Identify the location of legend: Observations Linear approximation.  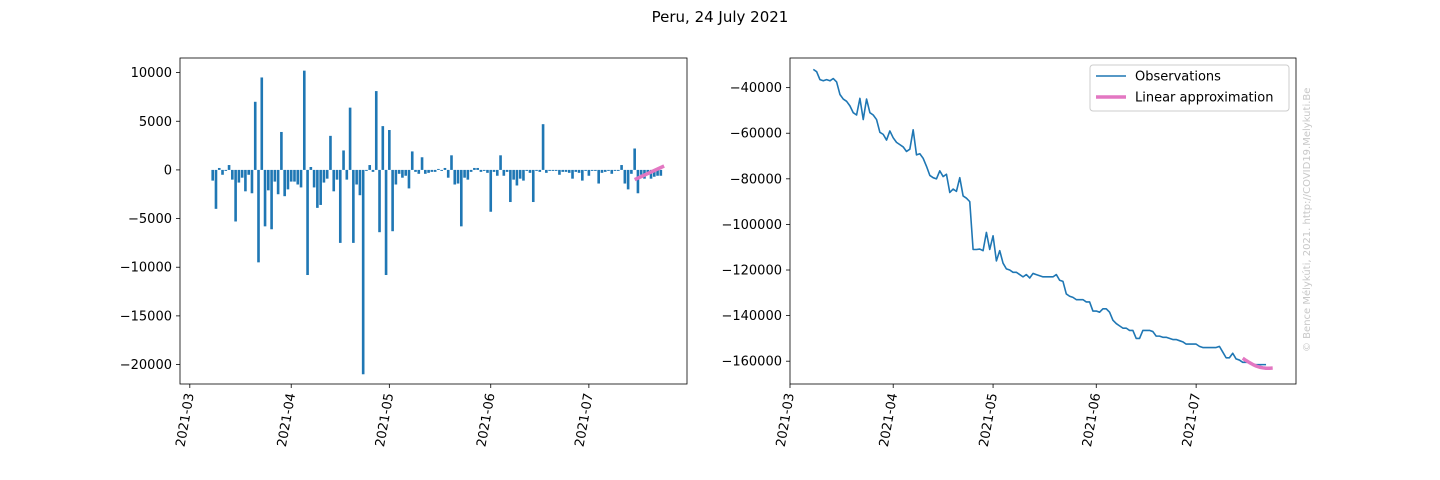
(1189, 88).